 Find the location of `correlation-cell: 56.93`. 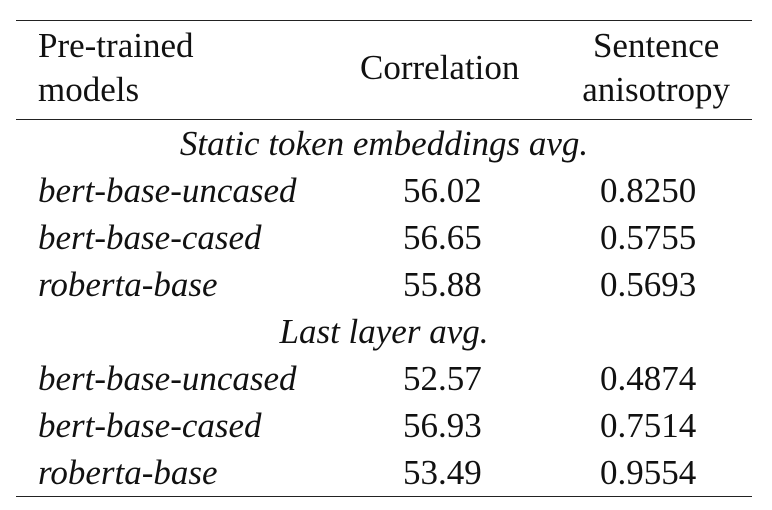

correlation-cell: 56.93 is located at coordinates (442, 425).